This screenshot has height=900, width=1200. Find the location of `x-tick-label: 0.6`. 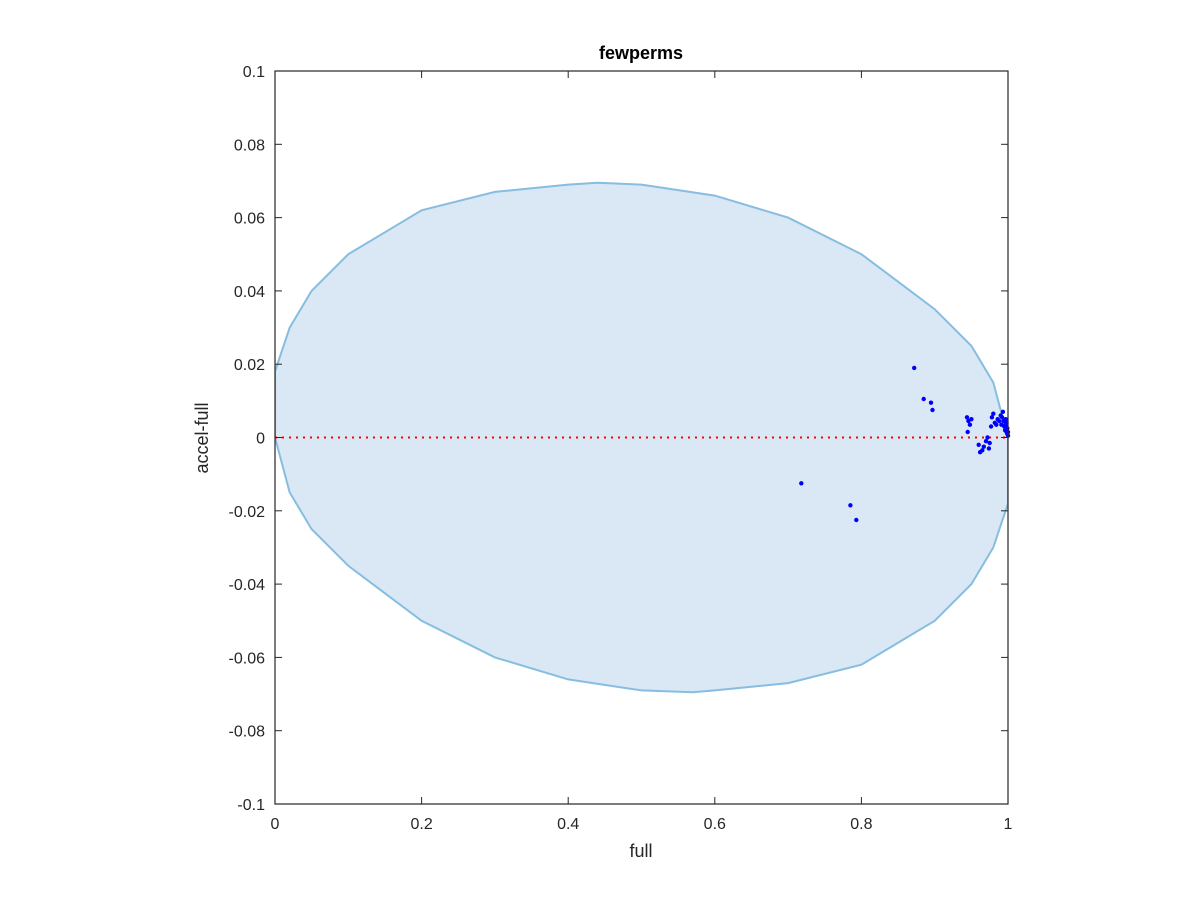

x-tick-label: 0.6 is located at coordinates (715, 824).